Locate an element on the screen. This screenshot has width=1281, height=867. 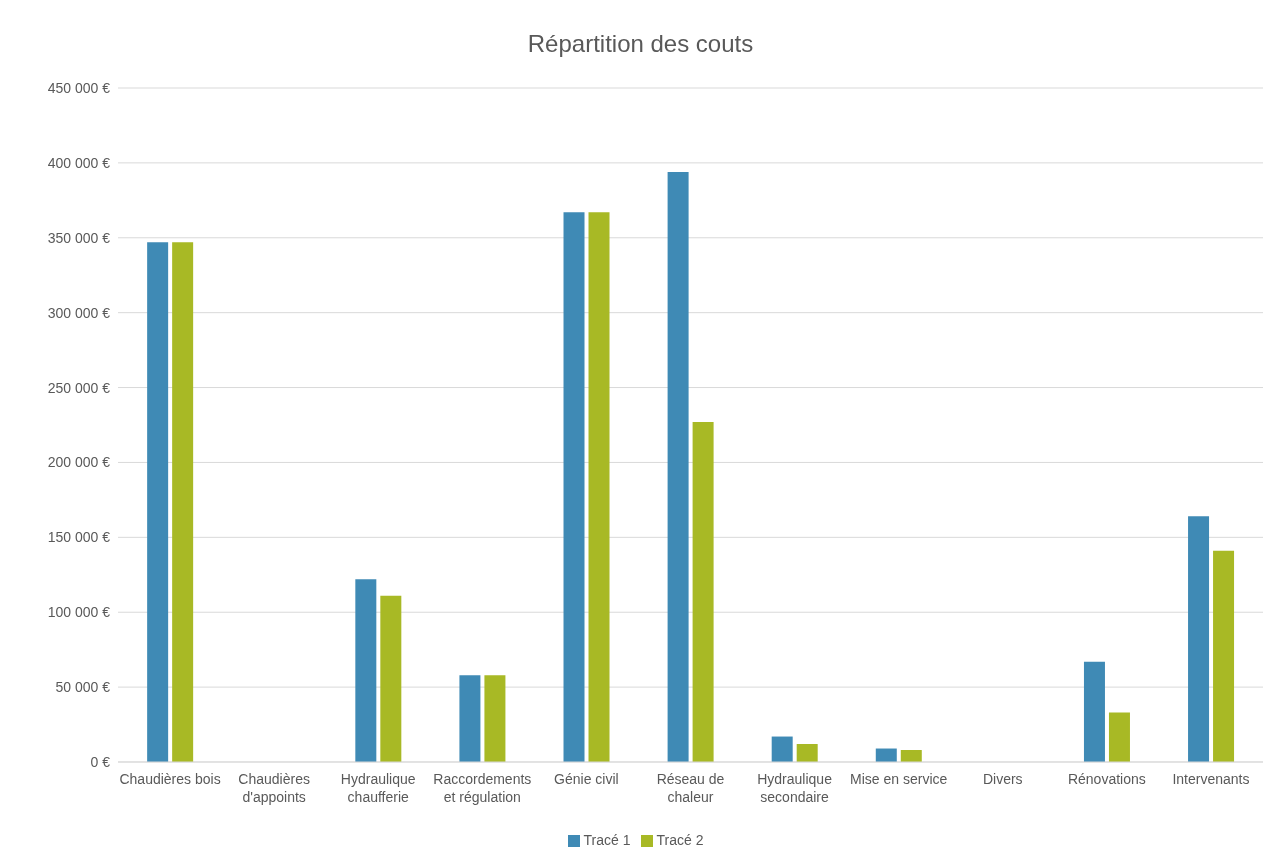
y-tick-label: 300 000 € is located at coordinates (79, 312).